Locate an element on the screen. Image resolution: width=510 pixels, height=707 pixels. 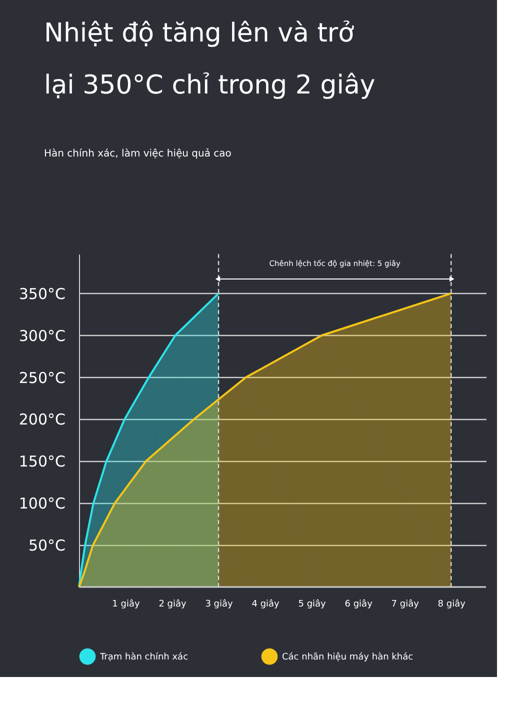
x-tick-label: 5 giây is located at coordinates (312, 604).